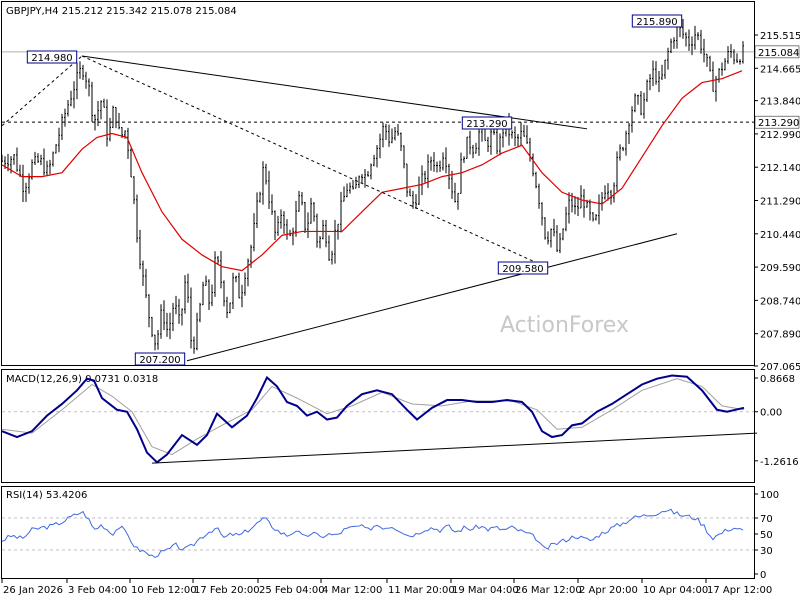  Describe the element at coordinates (372, 533) in the screenshot. I see `rsi-line` at that location.